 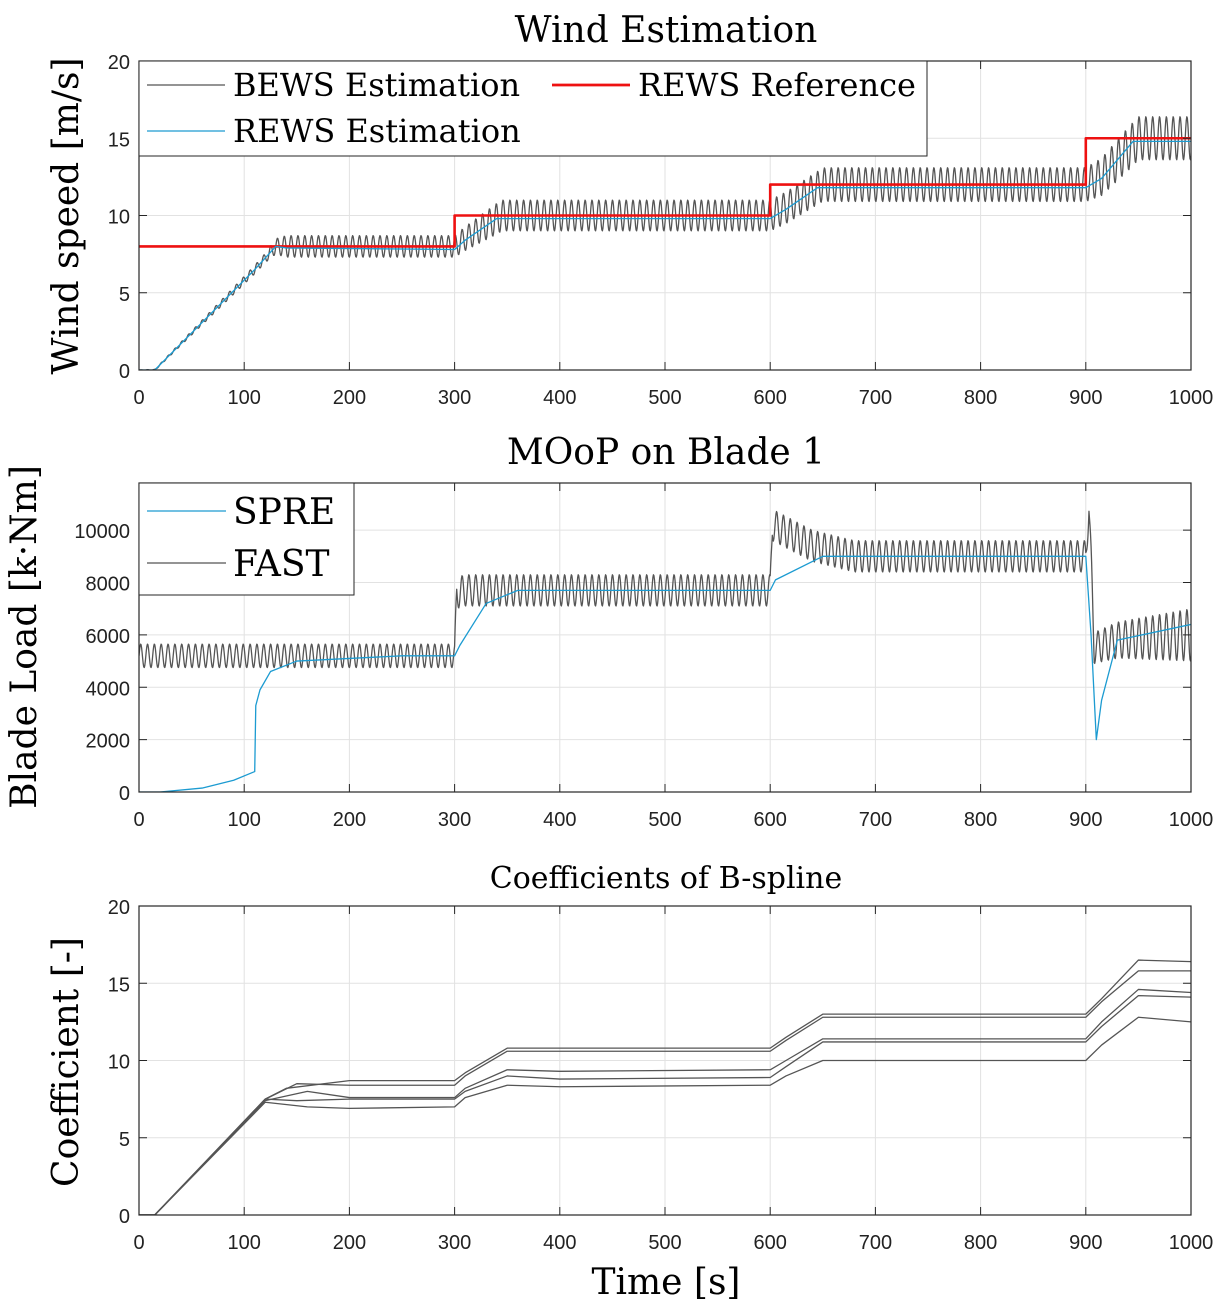 What do you see at coordinates (108, 689) in the screenshot?
I see `y-tick-label: 4000` at bounding box center [108, 689].